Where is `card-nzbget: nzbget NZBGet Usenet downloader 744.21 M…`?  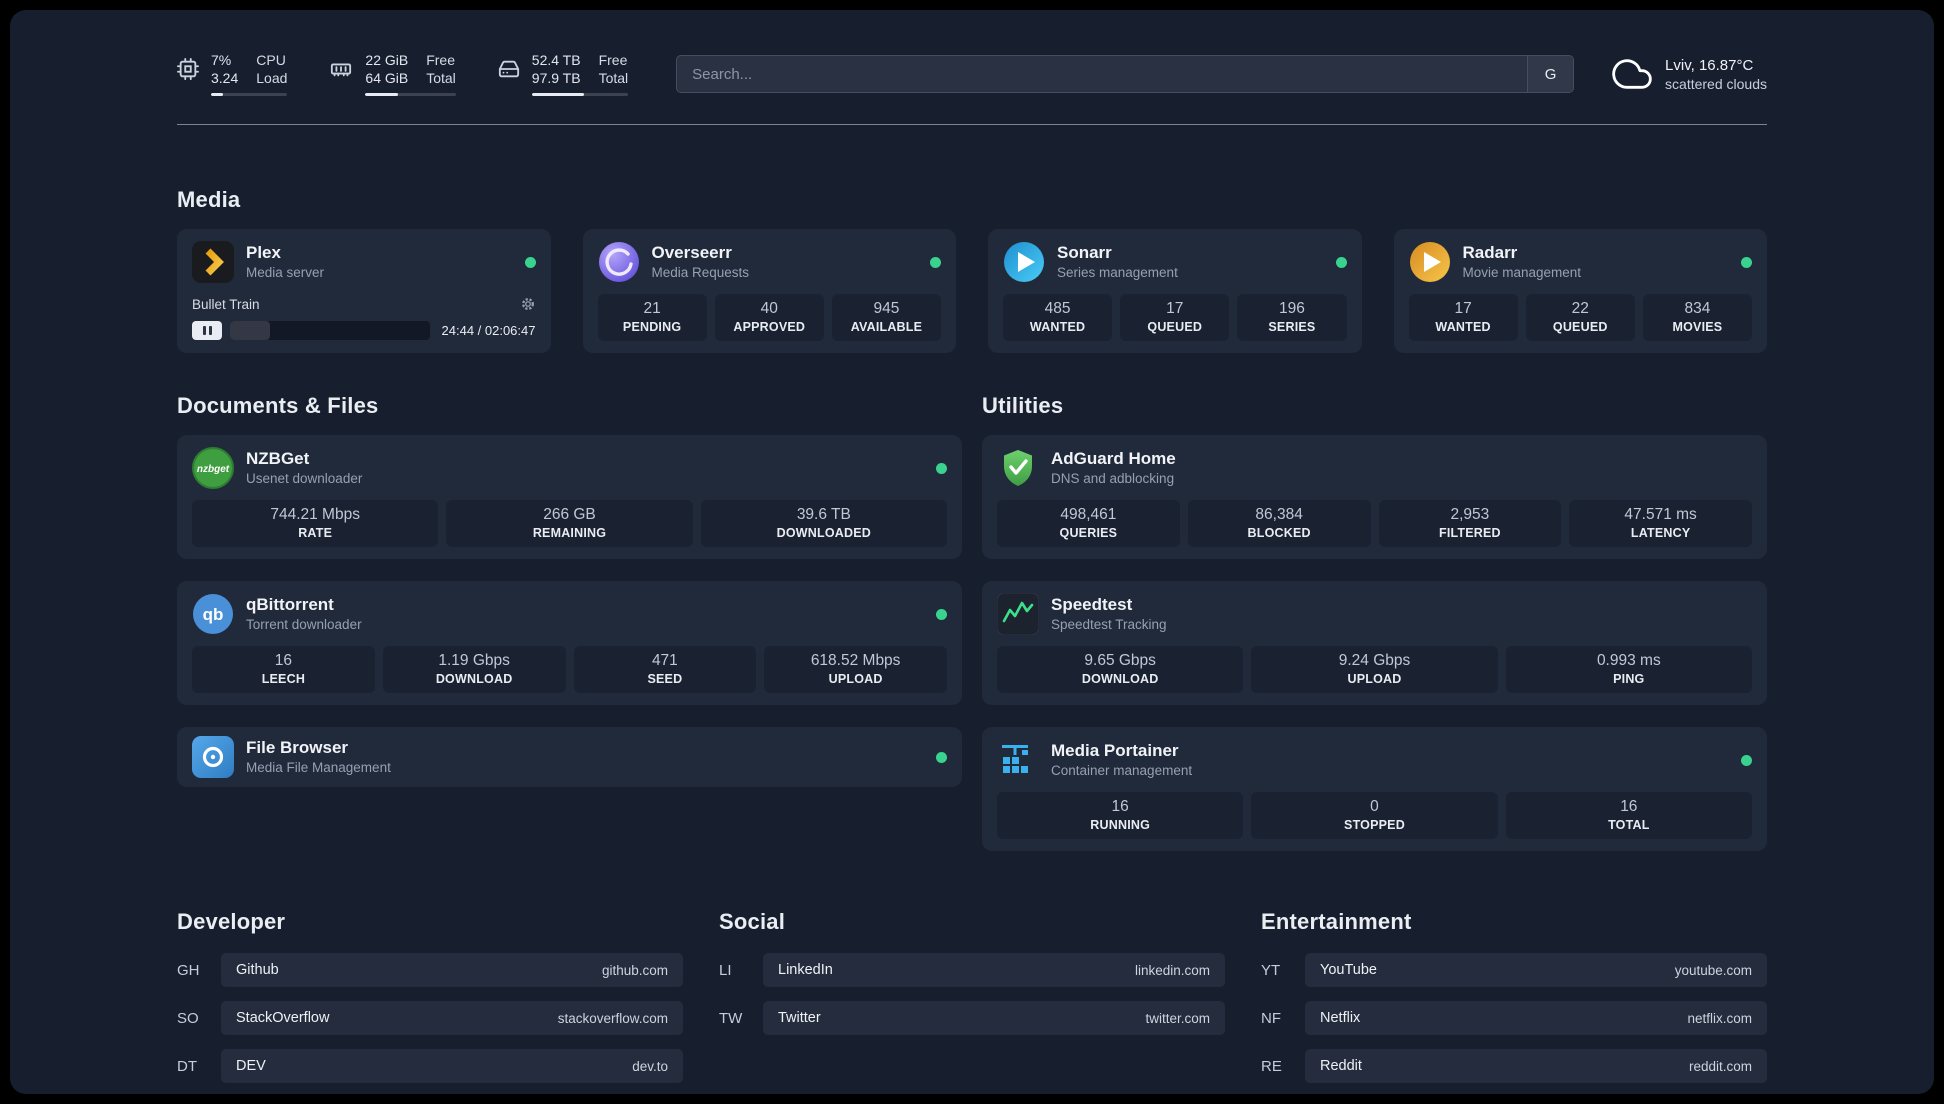
card-nzbget: nzbget NZBGet Usenet downloader 744.21 M… is located at coordinates (569, 497).